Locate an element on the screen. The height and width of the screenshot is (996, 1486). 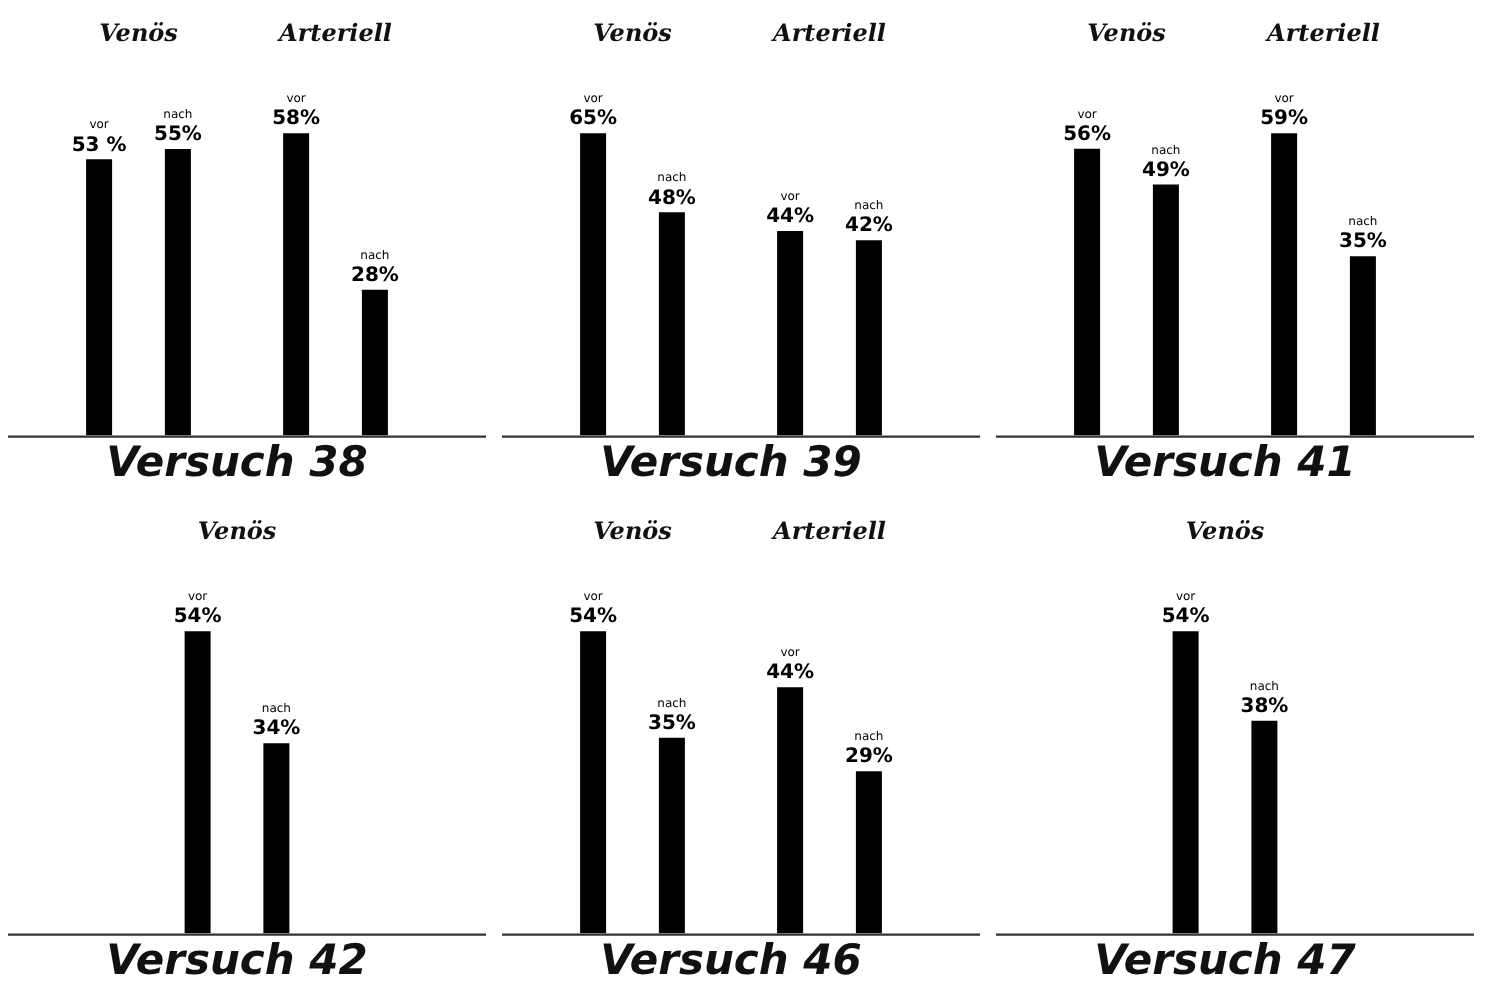
data-label: 58% is located at coordinates (296, 119).